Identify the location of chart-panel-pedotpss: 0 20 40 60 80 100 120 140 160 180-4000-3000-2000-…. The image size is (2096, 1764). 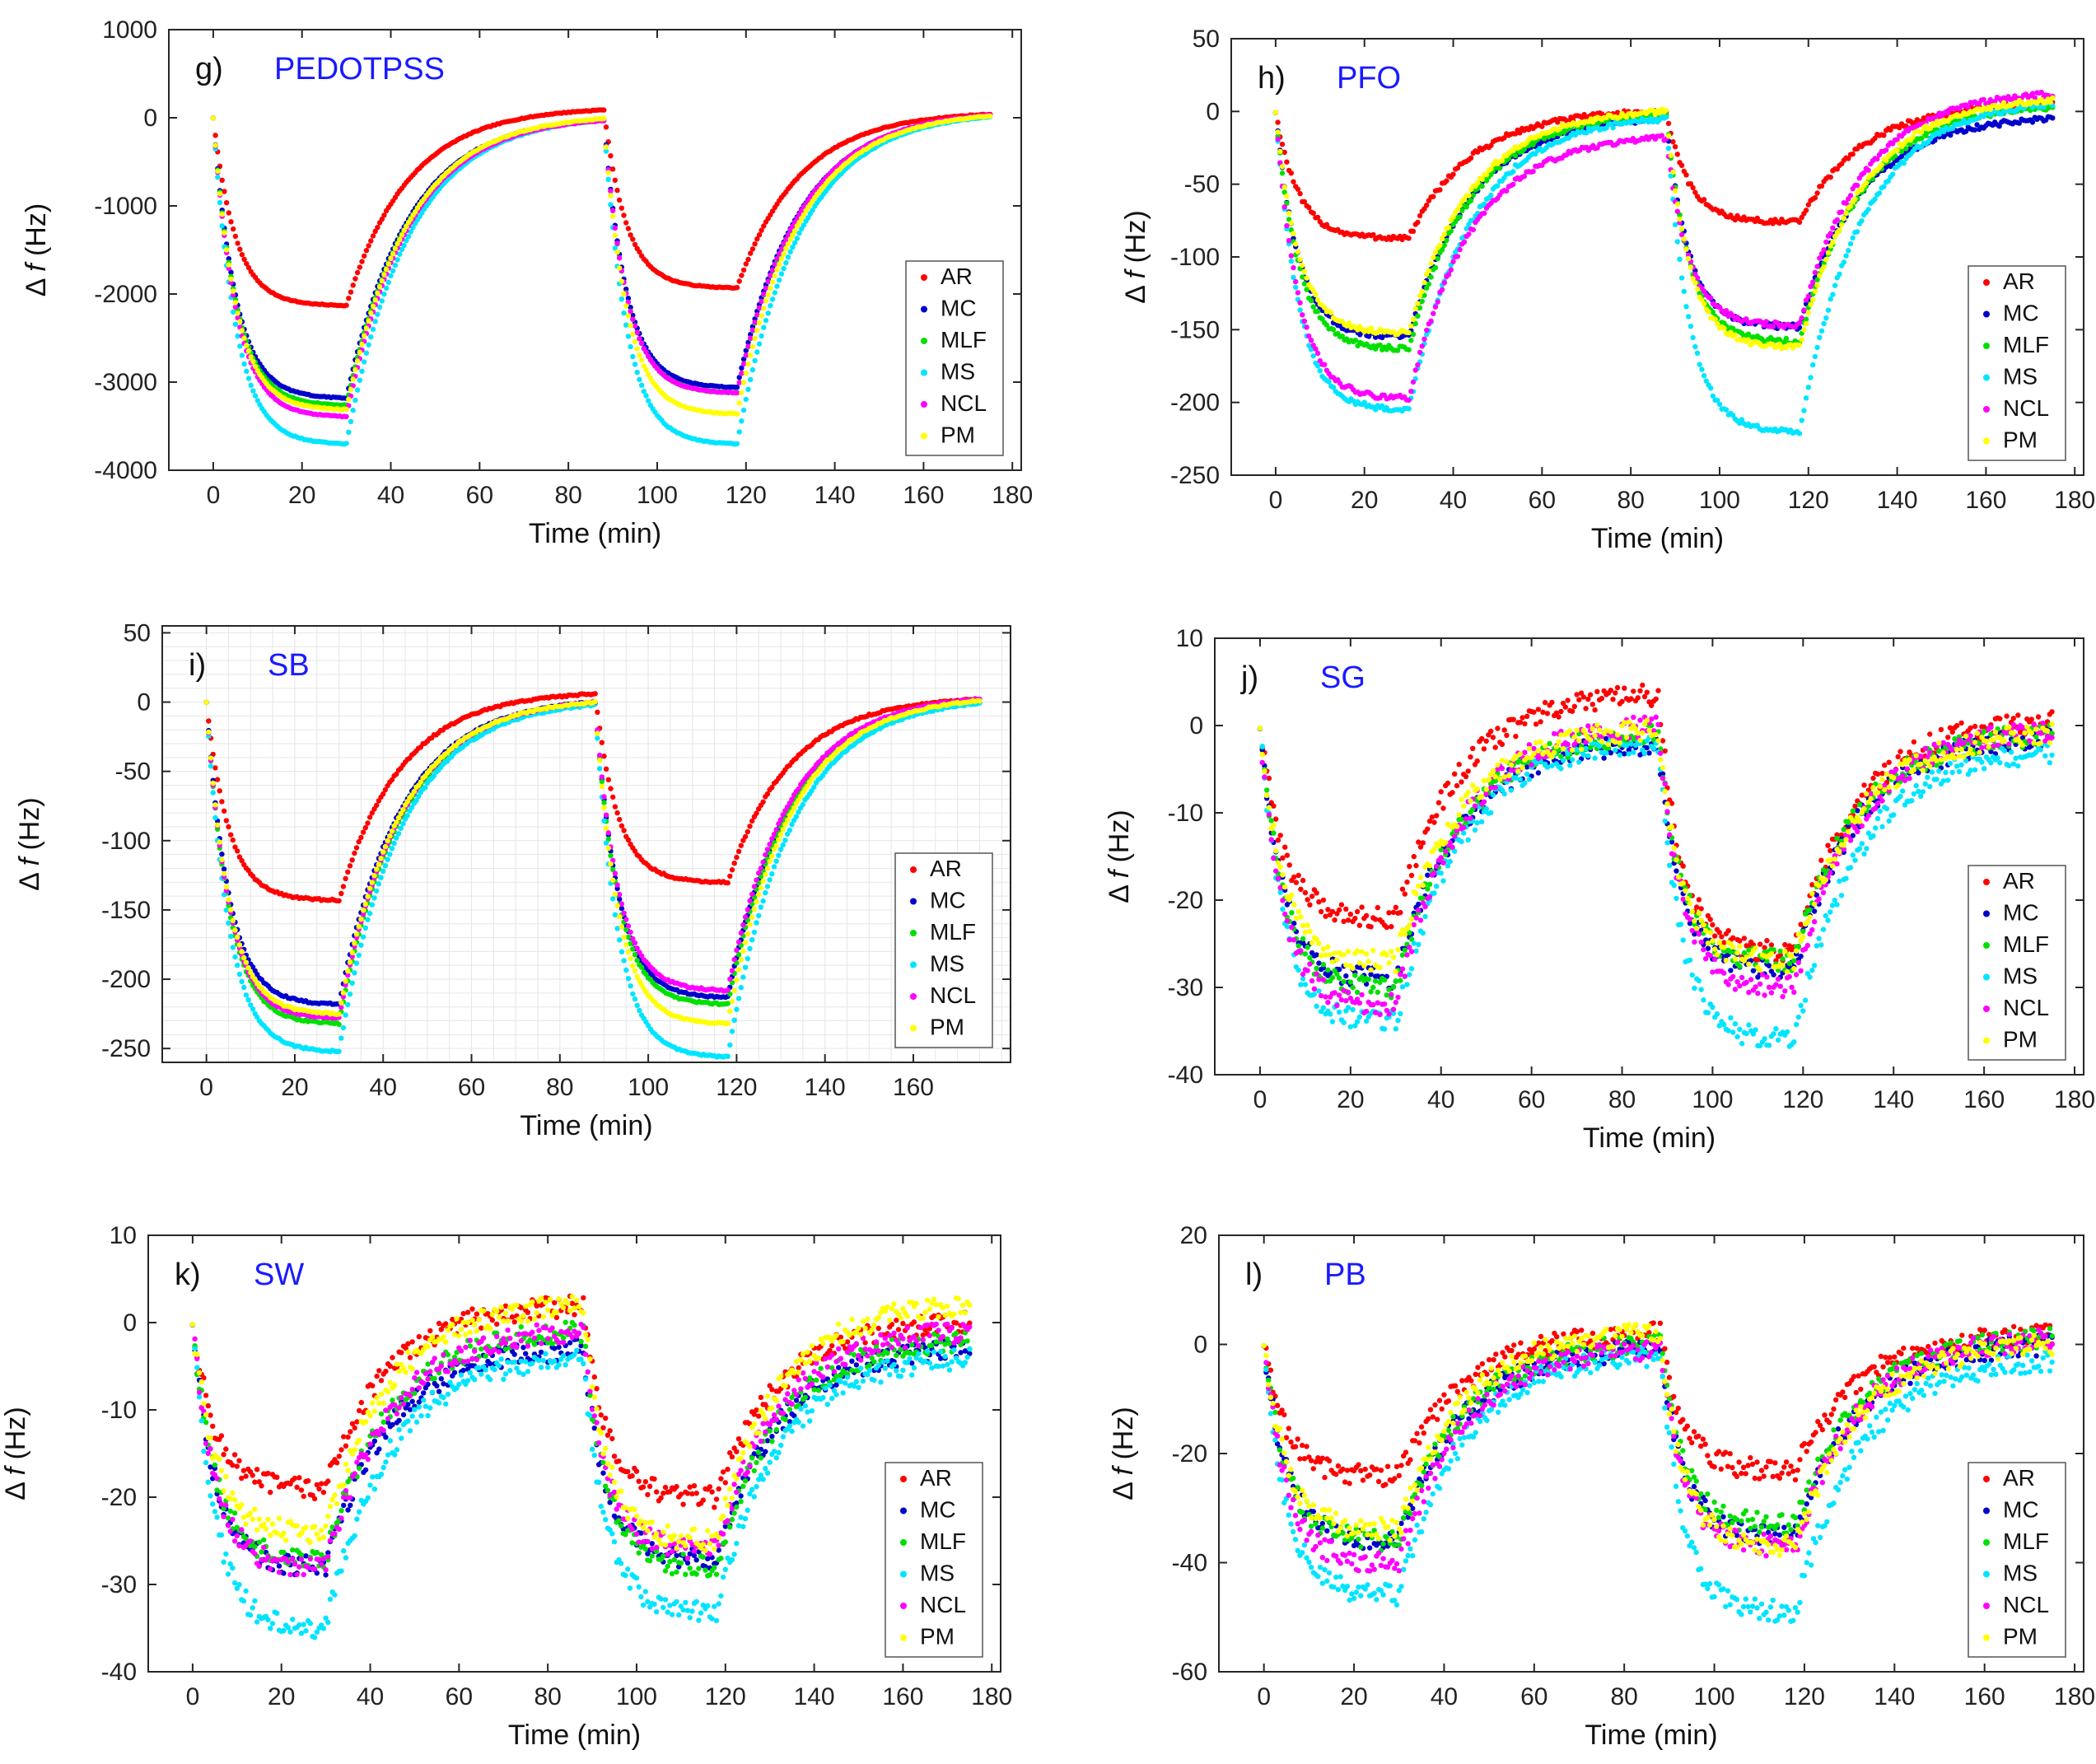
(527, 282).